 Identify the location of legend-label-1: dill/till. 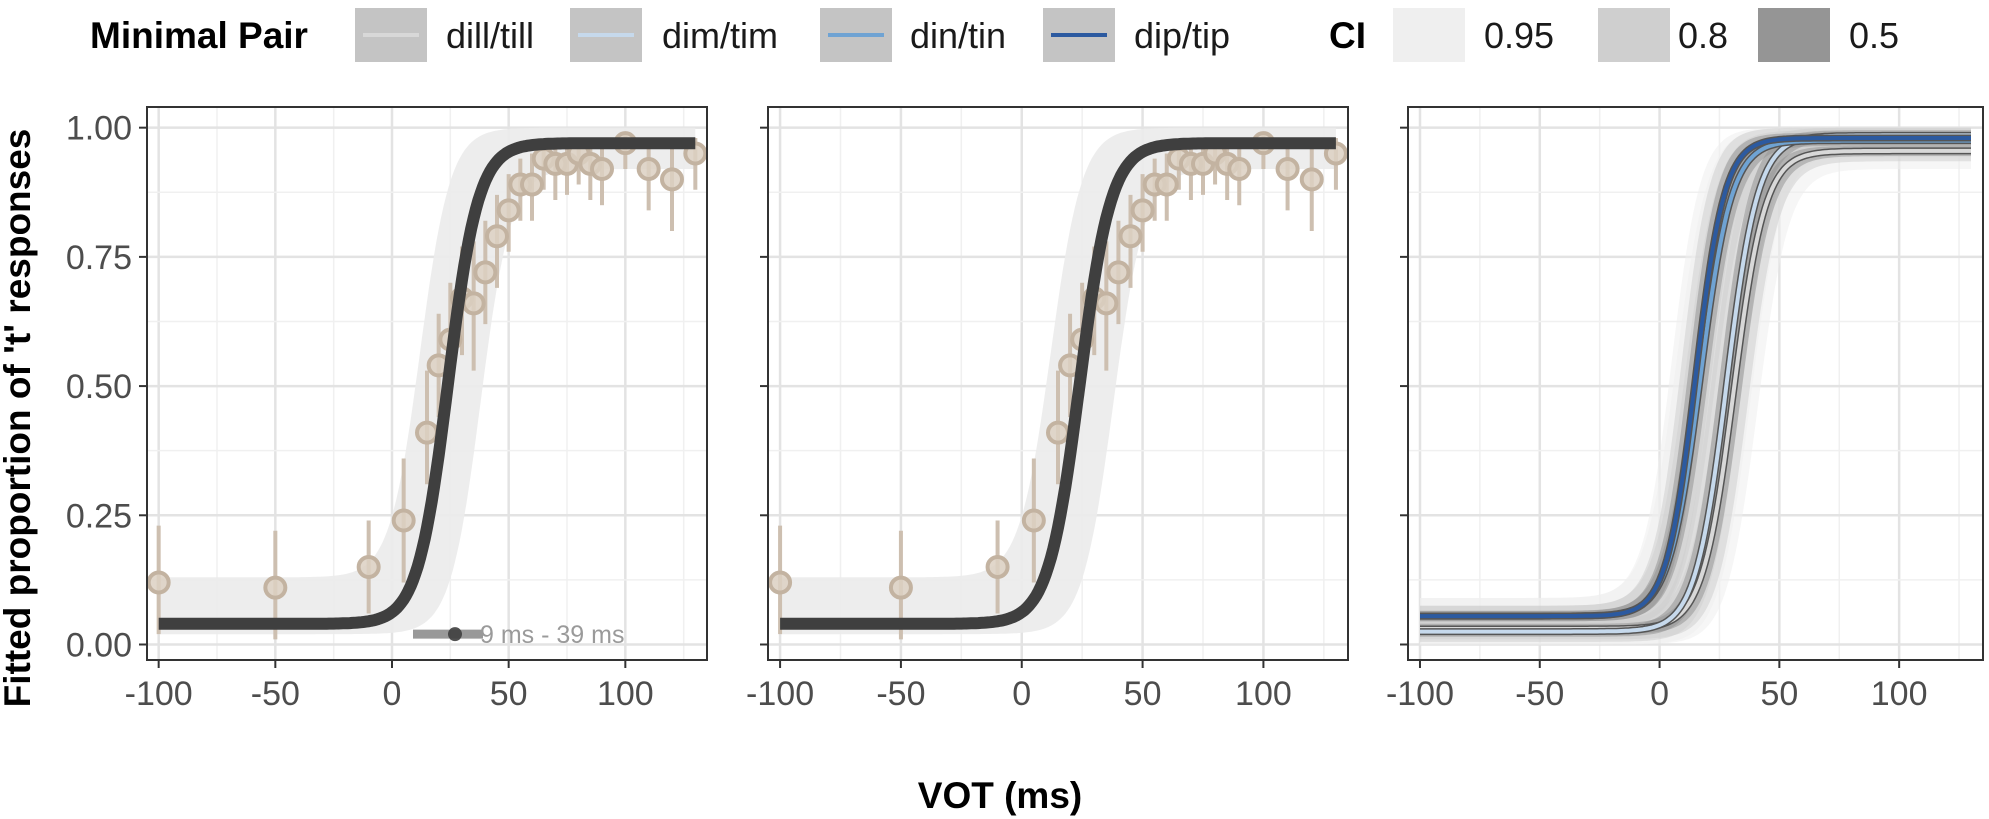
(490, 35).